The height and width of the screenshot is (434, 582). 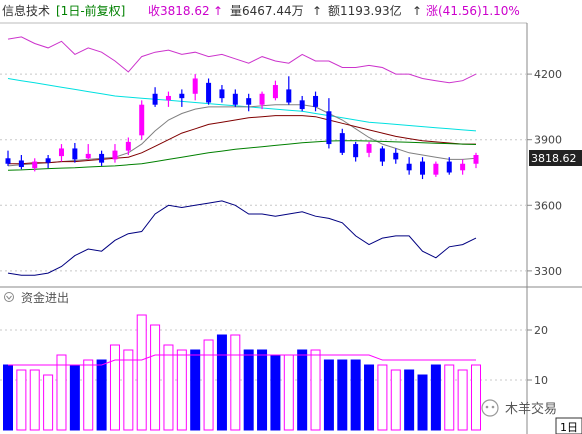 I want to click on flow-line, so click(x=242, y=360).